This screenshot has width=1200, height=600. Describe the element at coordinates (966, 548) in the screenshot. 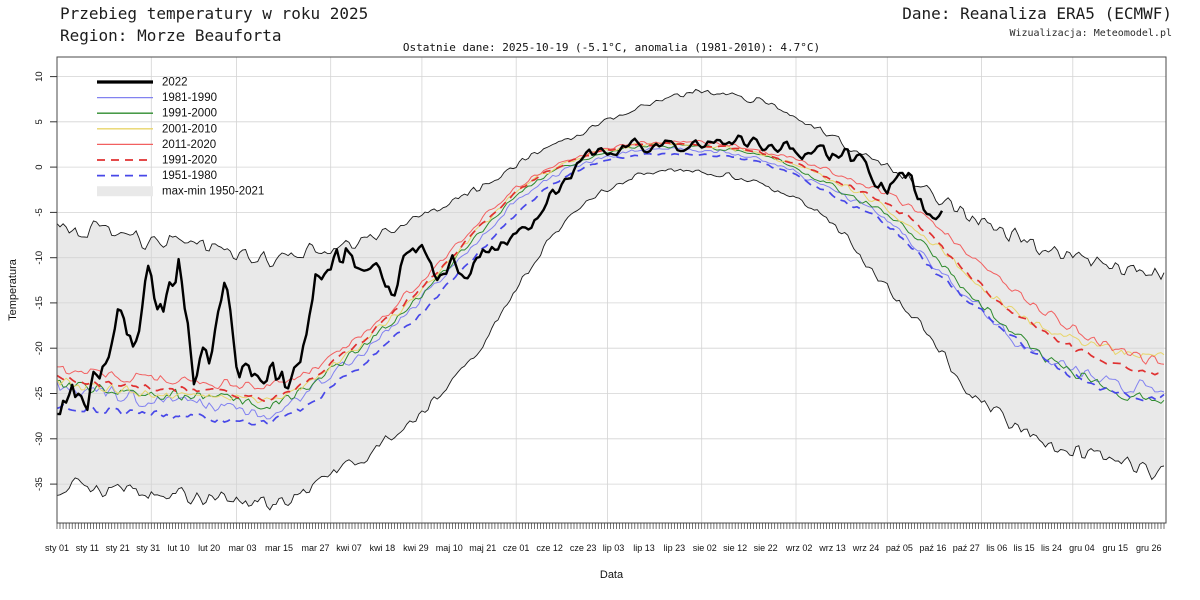

I see `x-tick-label: paź 27` at that location.